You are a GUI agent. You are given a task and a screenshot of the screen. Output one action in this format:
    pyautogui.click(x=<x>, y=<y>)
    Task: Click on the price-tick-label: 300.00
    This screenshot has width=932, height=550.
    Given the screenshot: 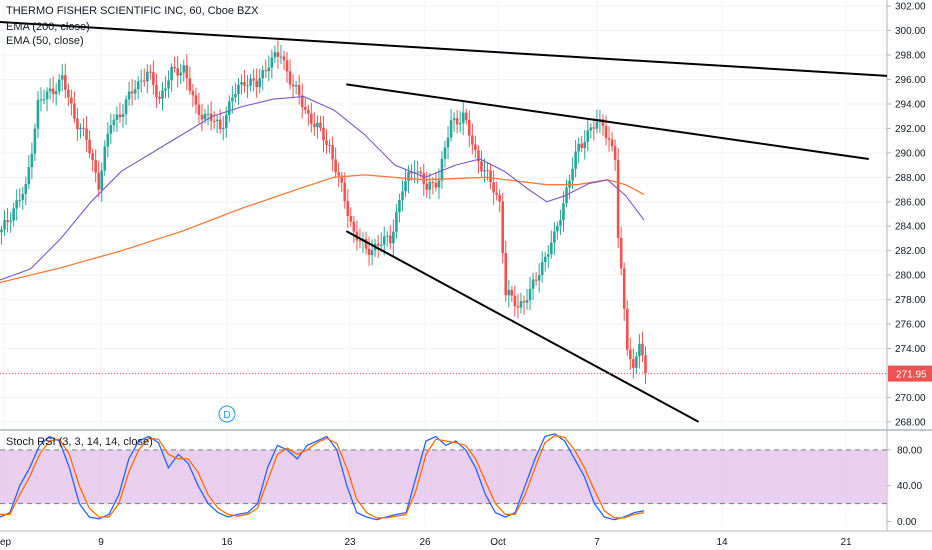 What is the action you would take?
    pyautogui.click(x=910, y=31)
    